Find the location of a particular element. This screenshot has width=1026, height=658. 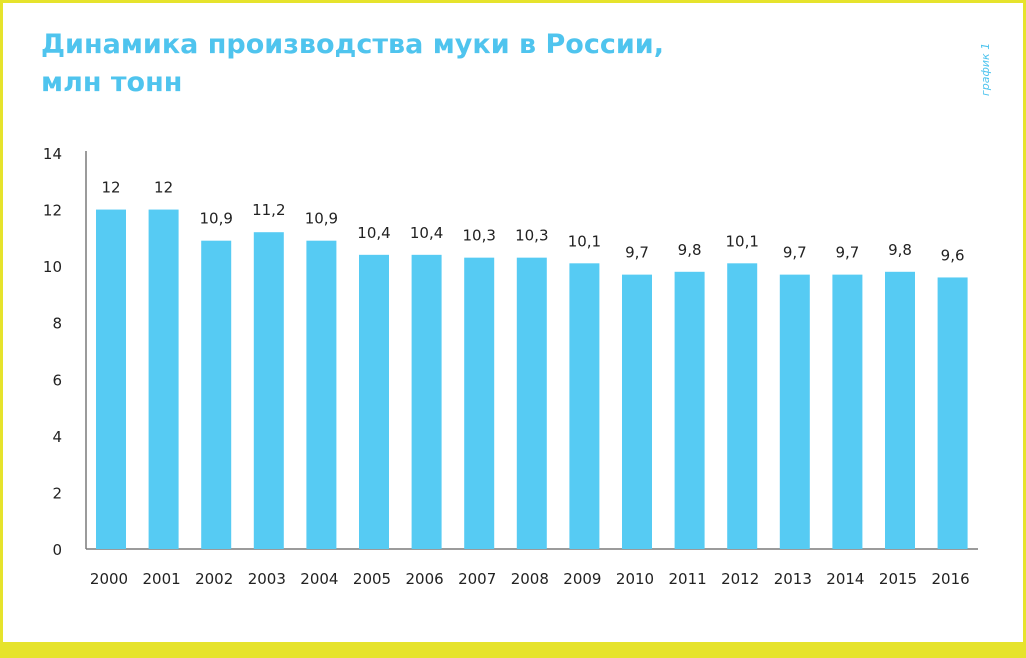

bar-2008 is located at coordinates (531, 403).